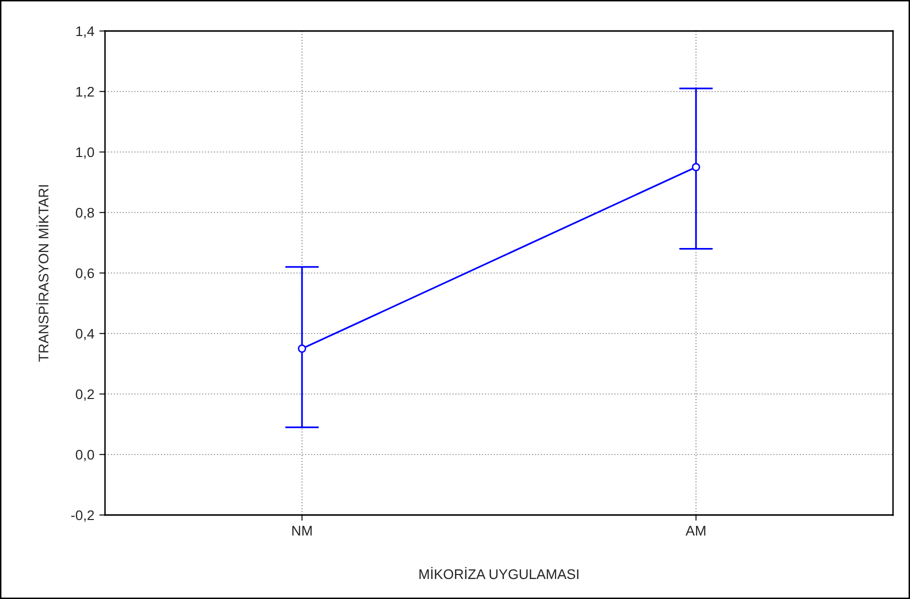  Describe the element at coordinates (85, 456) in the screenshot. I see `y-tick-label: 0,0` at that location.